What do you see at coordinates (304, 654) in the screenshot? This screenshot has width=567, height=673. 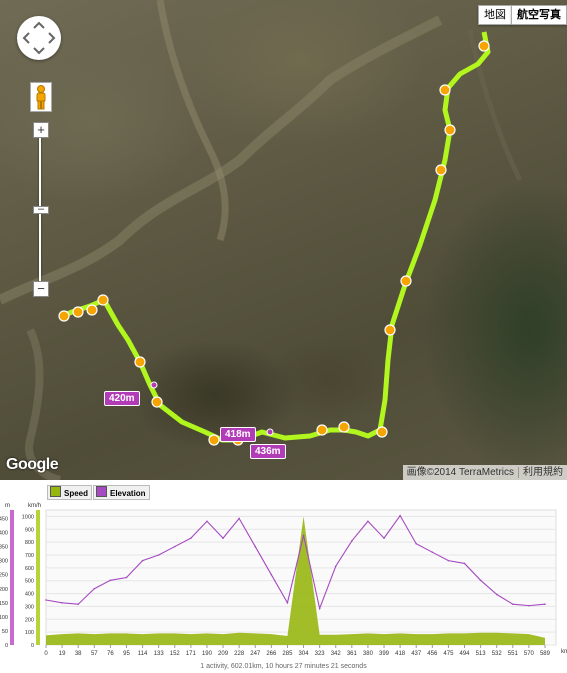 I see `x-tick-label: 304` at bounding box center [304, 654].